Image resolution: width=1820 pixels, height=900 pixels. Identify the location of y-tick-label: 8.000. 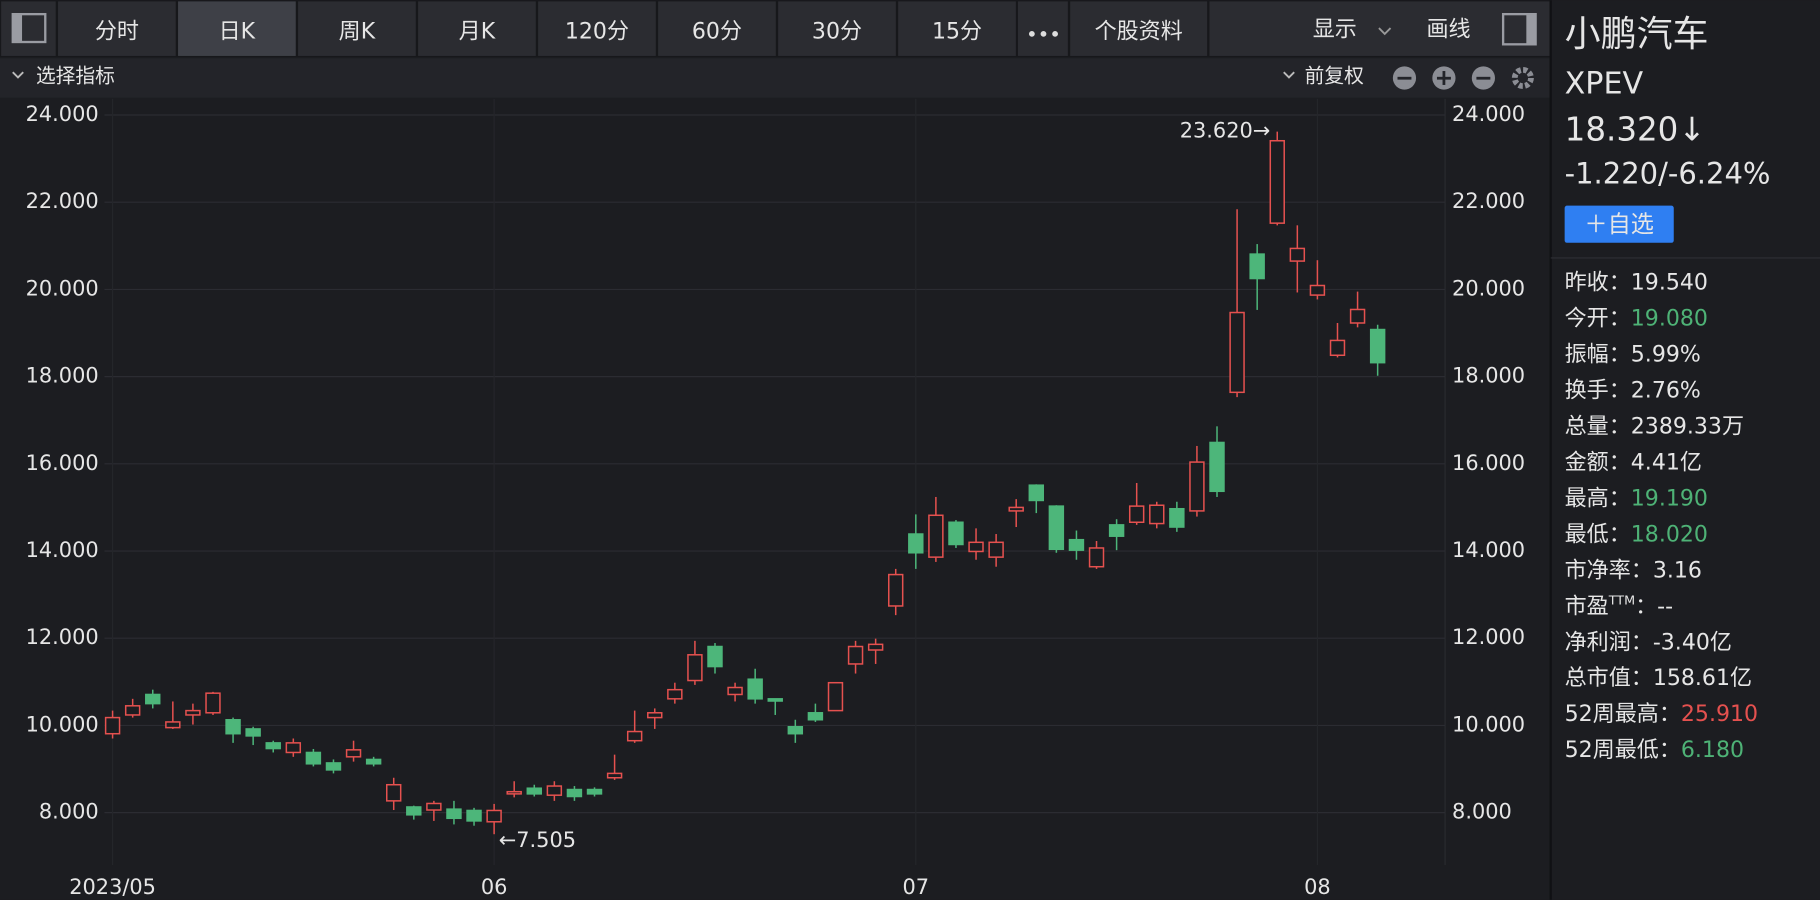
(69, 812).